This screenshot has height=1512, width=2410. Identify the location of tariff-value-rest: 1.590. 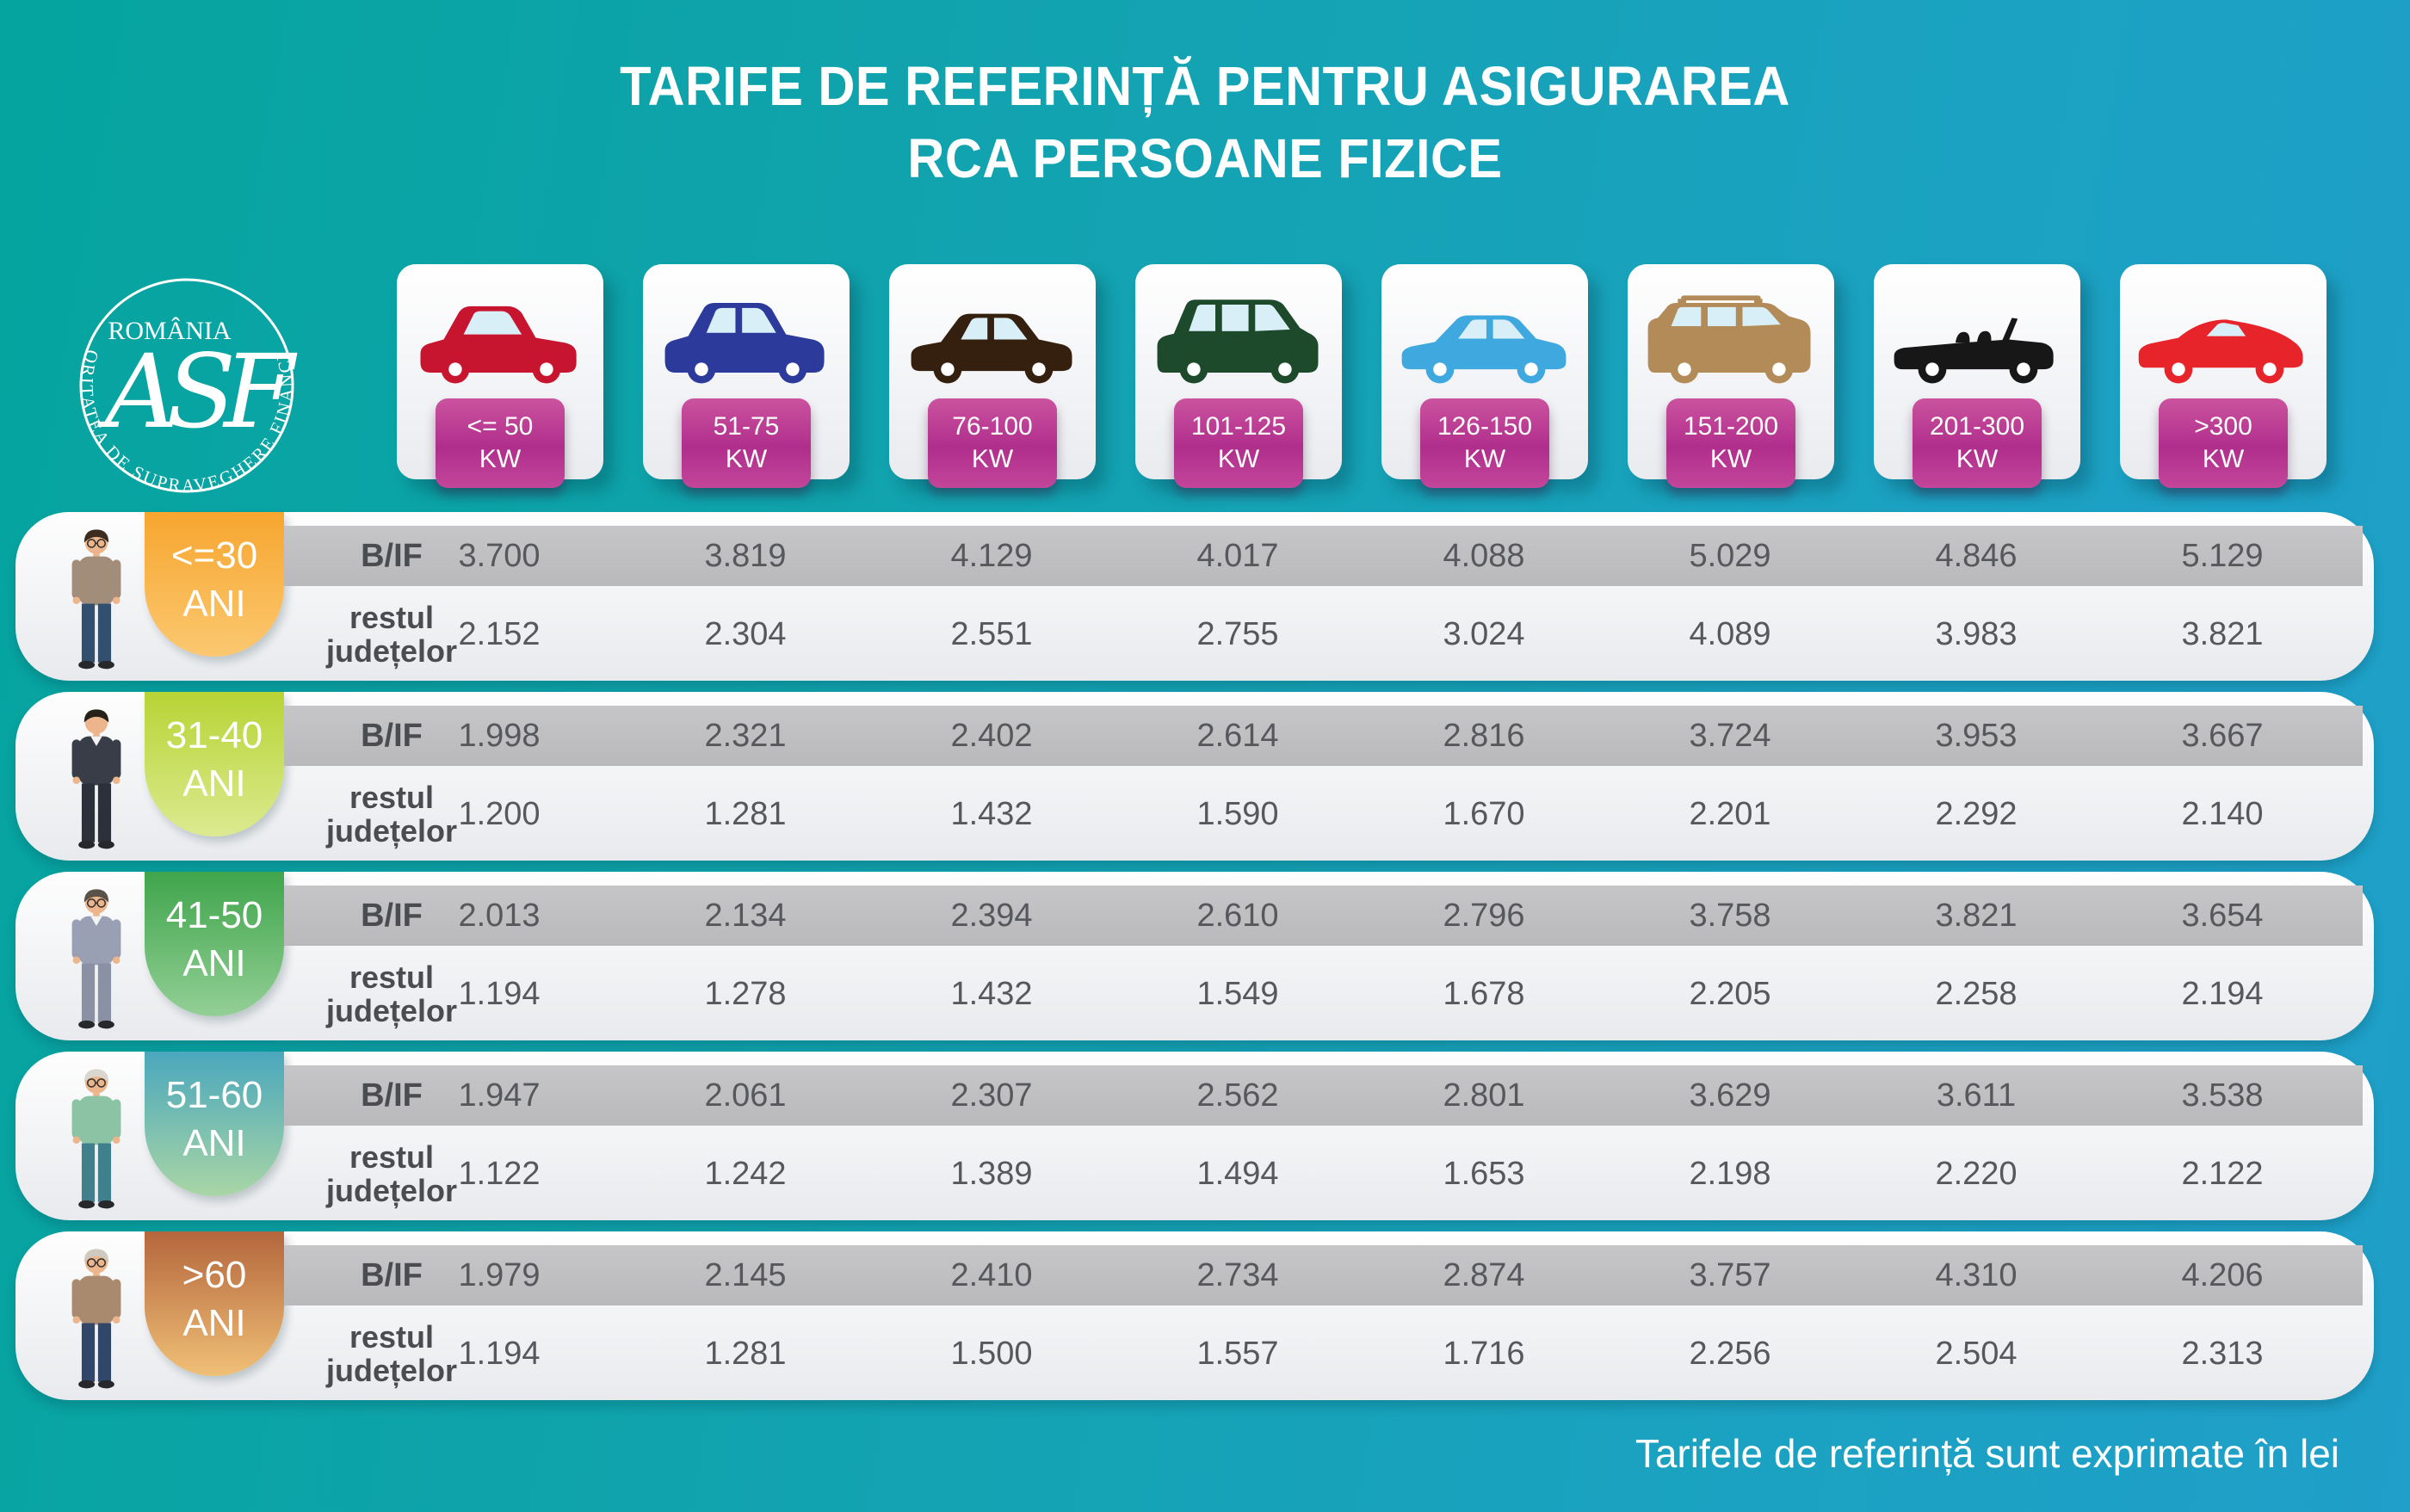
(1238, 813).